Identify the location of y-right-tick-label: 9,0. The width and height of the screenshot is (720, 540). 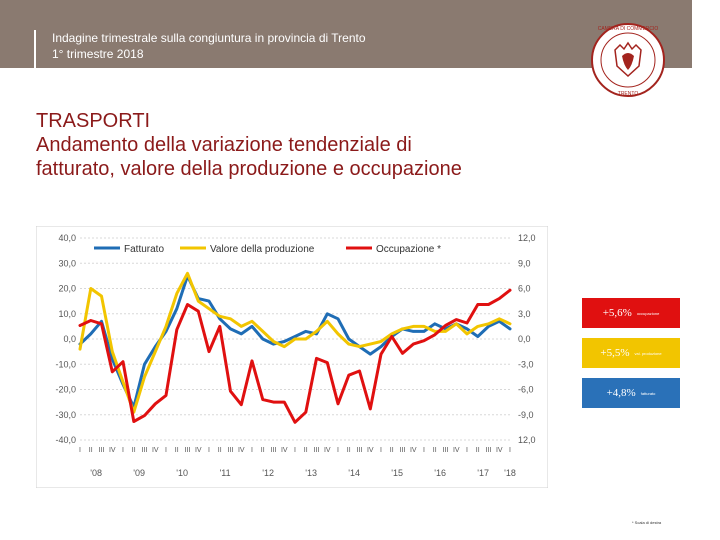
(524, 263).